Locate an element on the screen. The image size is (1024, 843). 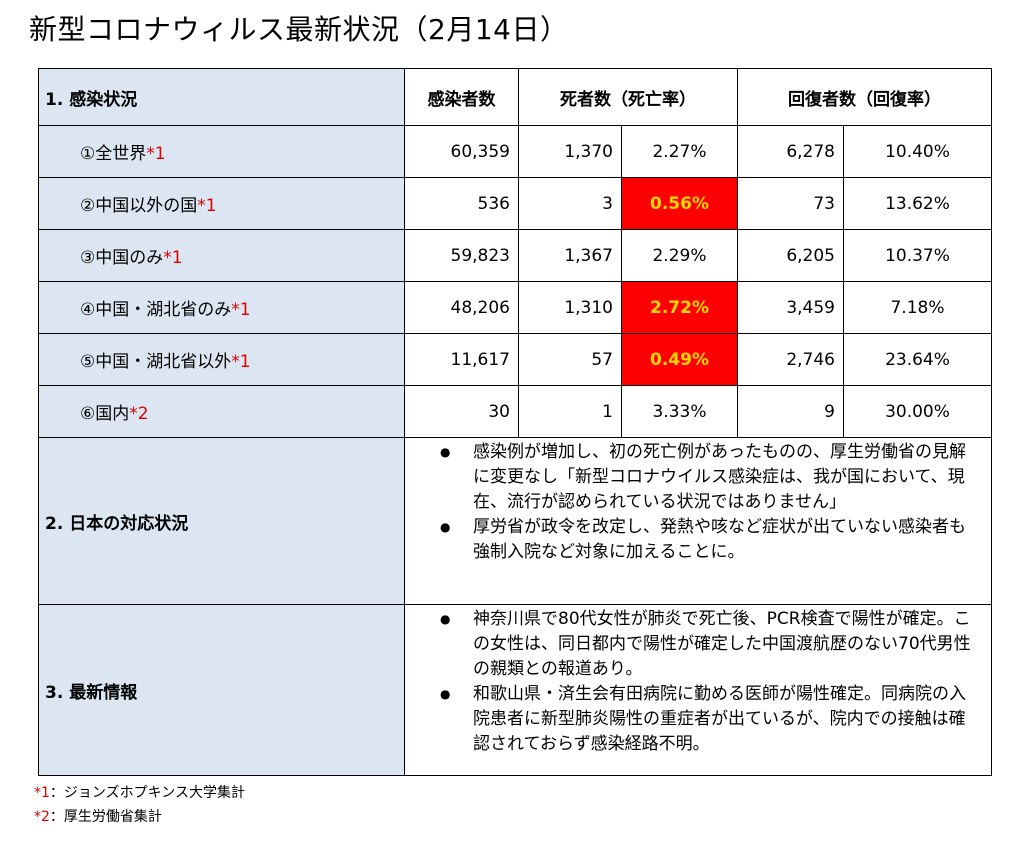
infected-cell: 48,206 is located at coordinates (461, 307).